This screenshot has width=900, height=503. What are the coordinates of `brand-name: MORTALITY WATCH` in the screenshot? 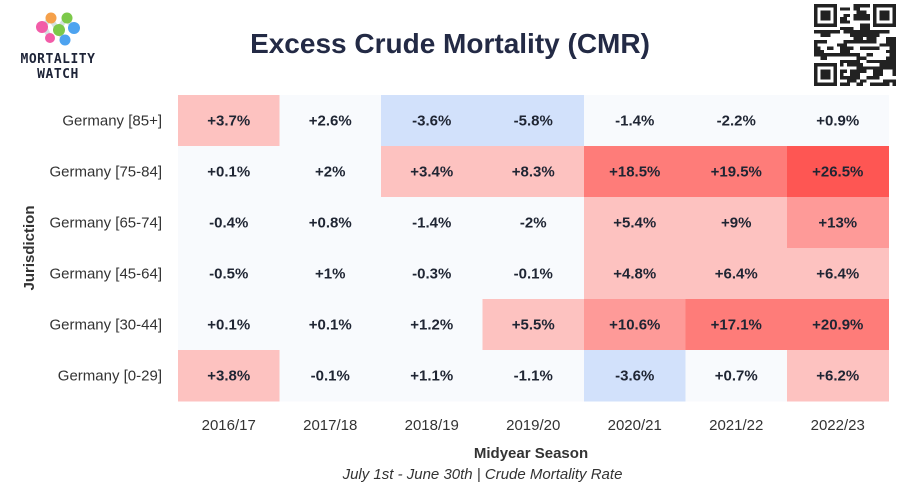 It's located at (58, 67).